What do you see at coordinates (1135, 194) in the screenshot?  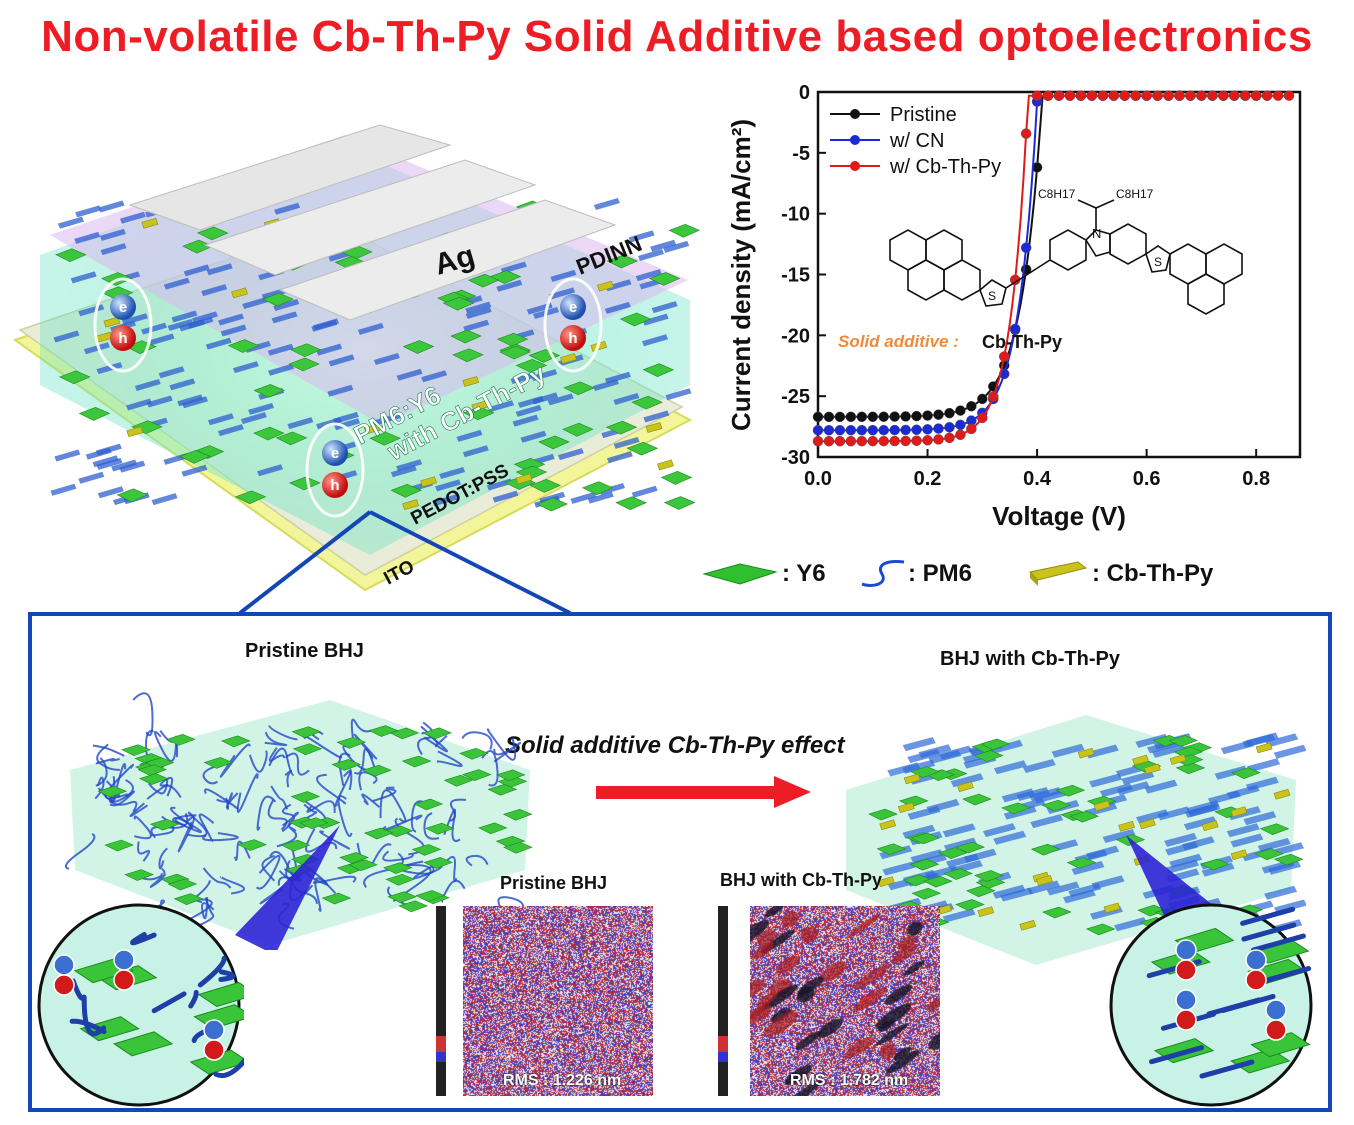 I see `alkyl-chain-label: C8H17` at bounding box center [1135, 194].